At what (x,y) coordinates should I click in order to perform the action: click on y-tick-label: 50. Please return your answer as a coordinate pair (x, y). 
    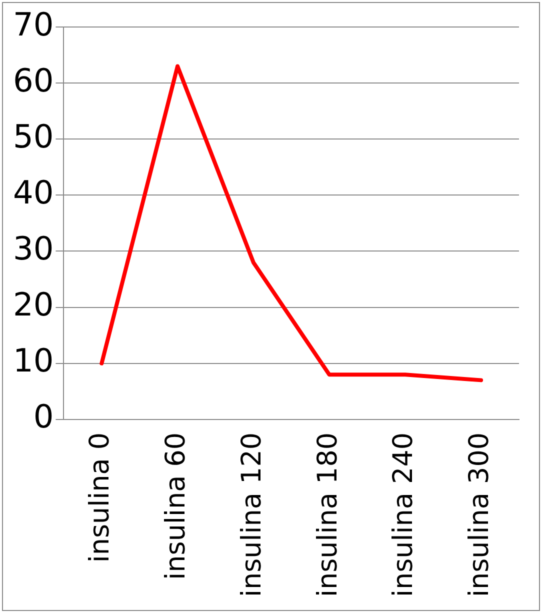
    Looking at the image, I should click on (33, 136).